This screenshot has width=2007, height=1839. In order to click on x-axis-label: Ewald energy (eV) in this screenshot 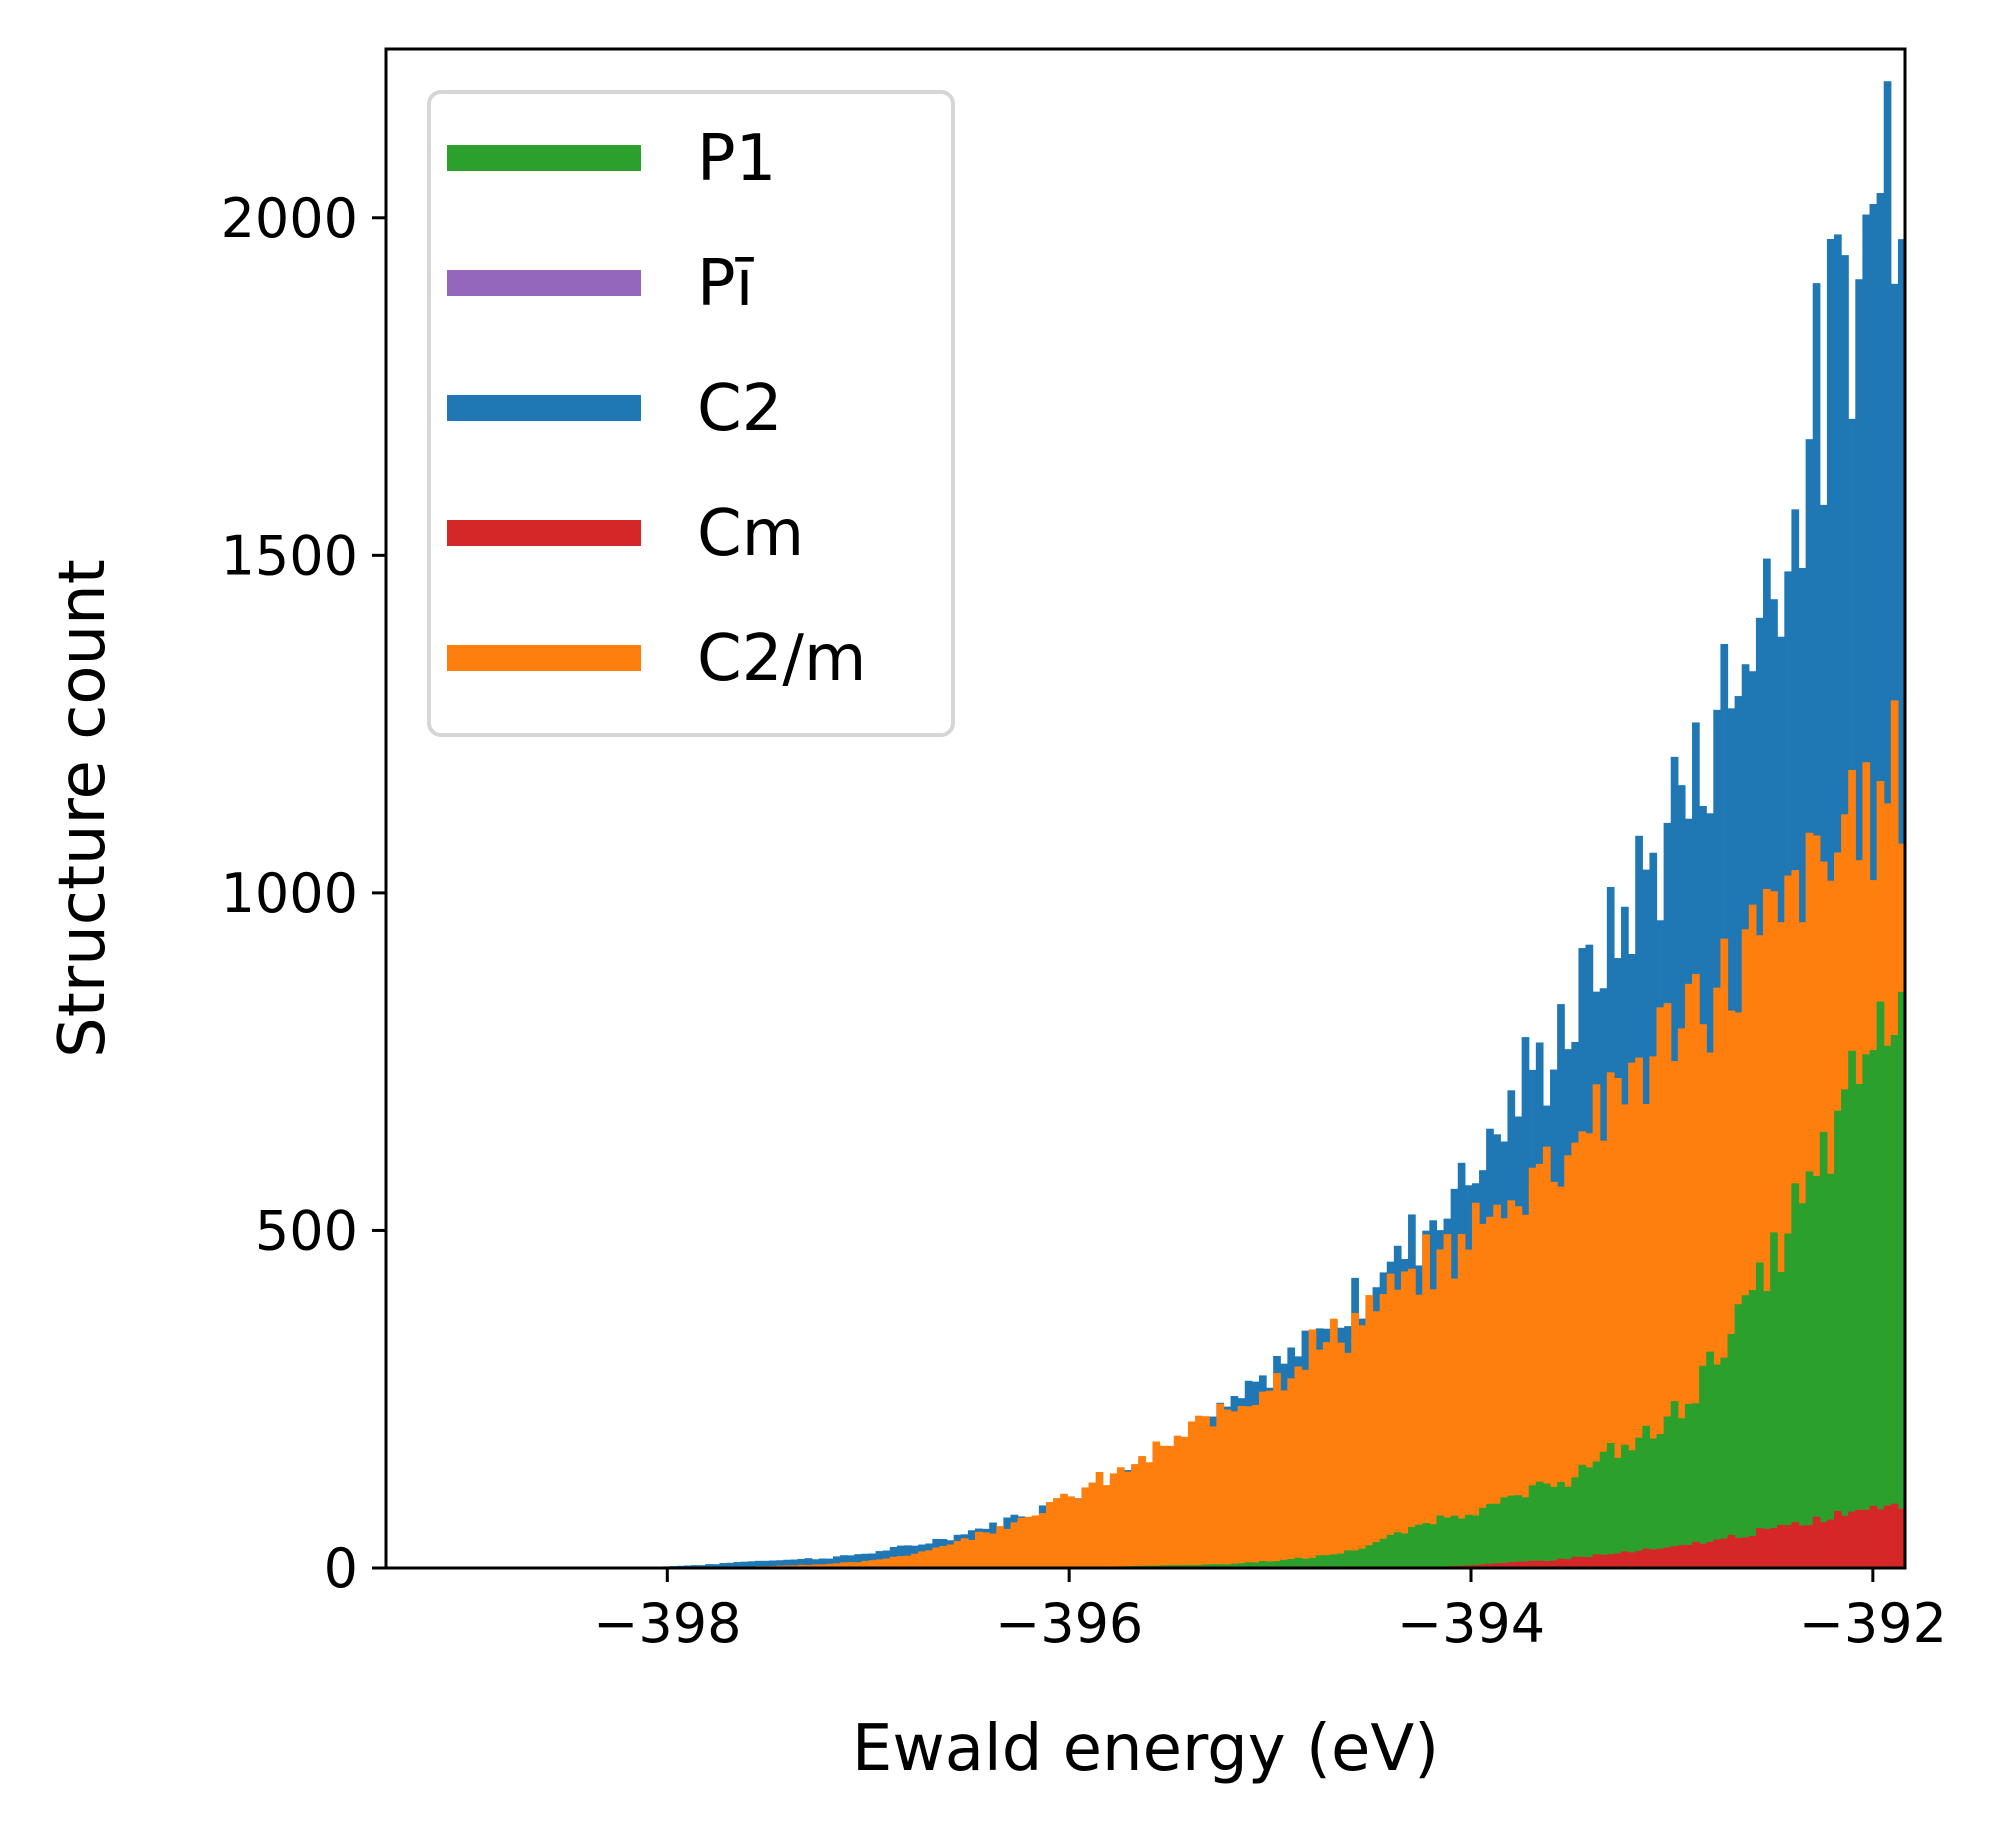, I will do `click(1145, 1749)`.